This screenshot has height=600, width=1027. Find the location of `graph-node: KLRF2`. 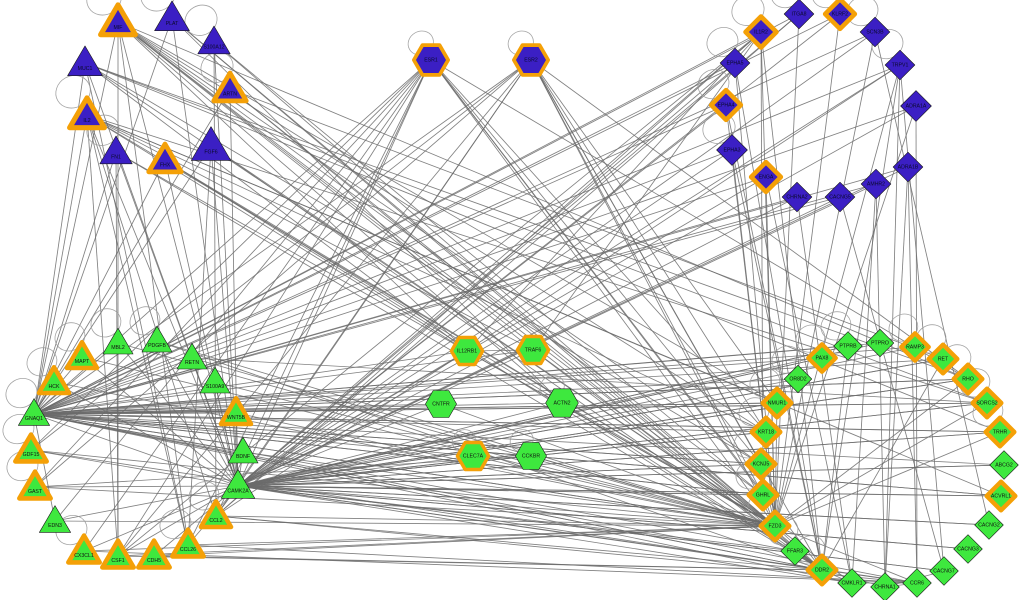

graph-node: KLRF2 is located at coordinates (840, 16).